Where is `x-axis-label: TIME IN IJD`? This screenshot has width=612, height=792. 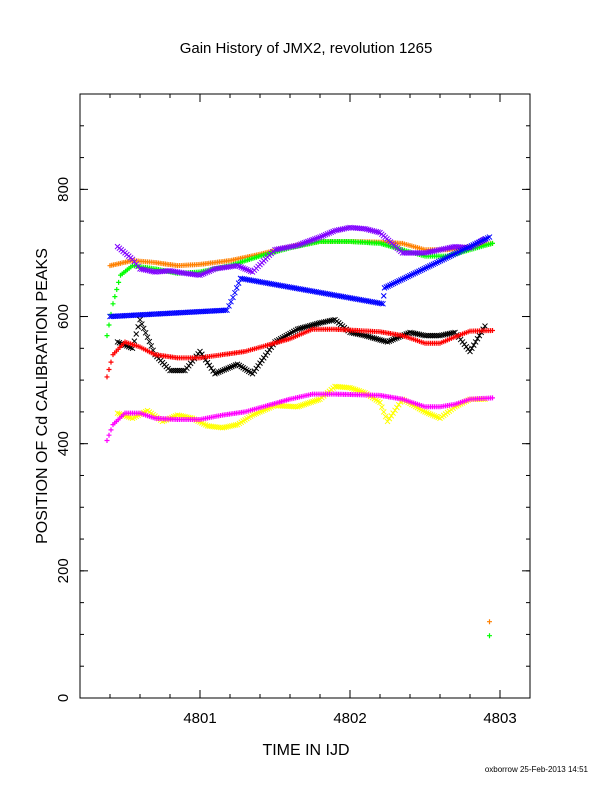
x-axis-label: TIME IN IJD is located at coordinates (305, 750).